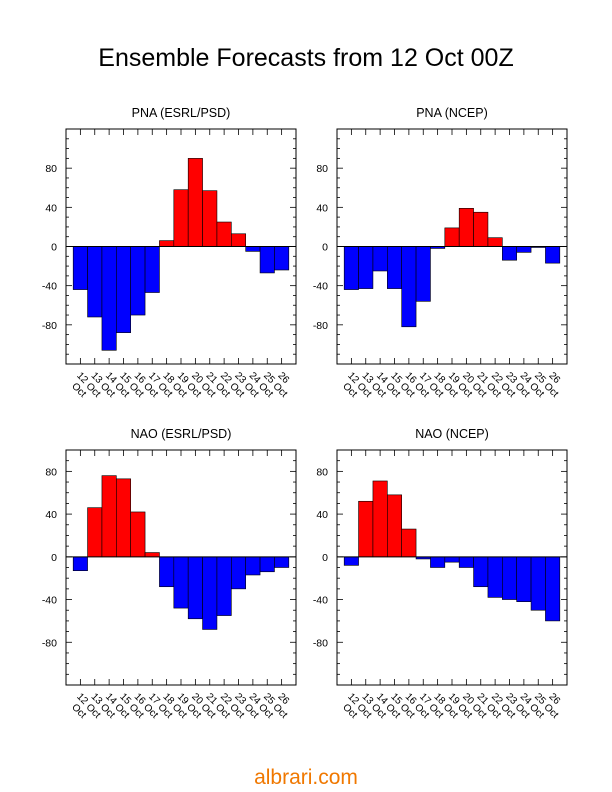  I want to click on page-title: Ensemble Forecasts from 12 Oct 00Z, so click(306, 58).